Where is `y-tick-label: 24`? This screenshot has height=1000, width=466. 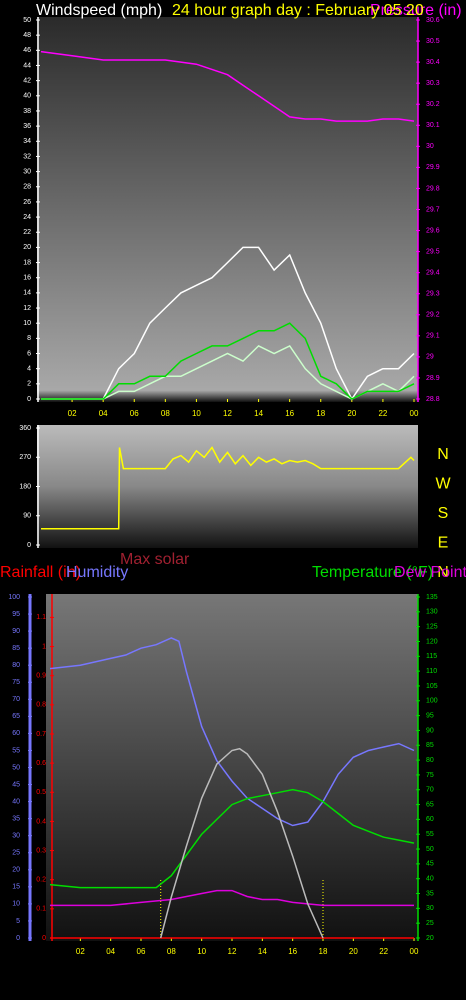
y-tick-label: 24 is located at coordinates (27, 217).